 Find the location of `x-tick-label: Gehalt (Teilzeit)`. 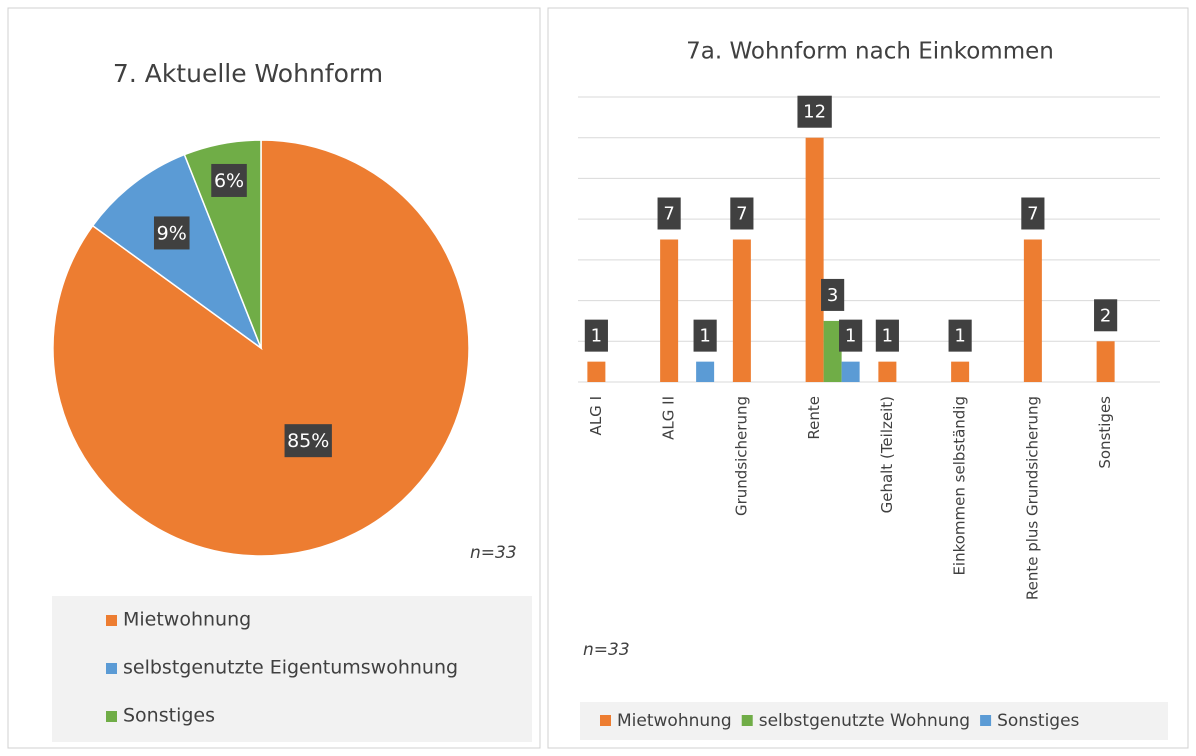

x-tick-label: Gehalt (Teilzeit) is located at coordinates (887, 454).